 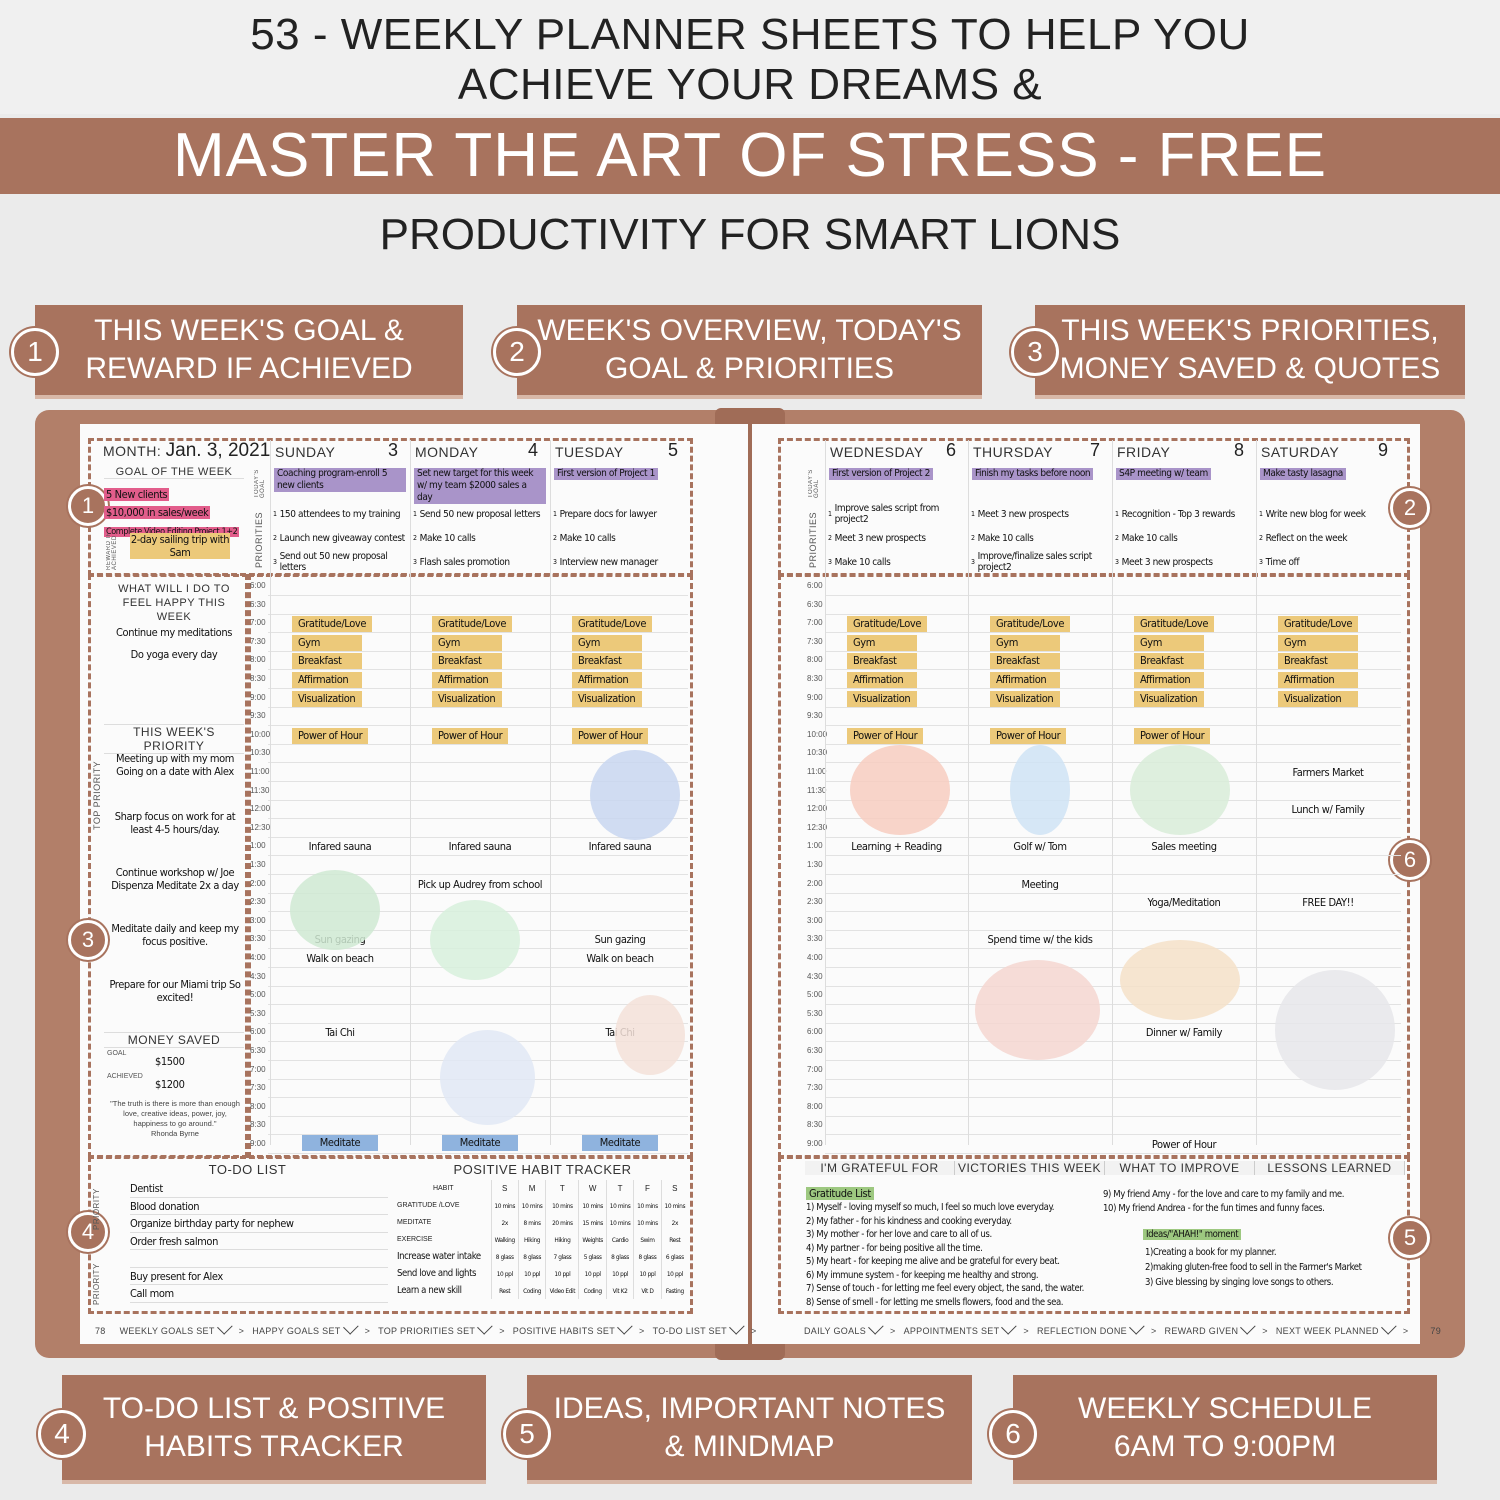 What do you see at coordinates (815, 1013) in the screenshot?
I see `time-label: 5:30` at bounding box center [815, 1013].